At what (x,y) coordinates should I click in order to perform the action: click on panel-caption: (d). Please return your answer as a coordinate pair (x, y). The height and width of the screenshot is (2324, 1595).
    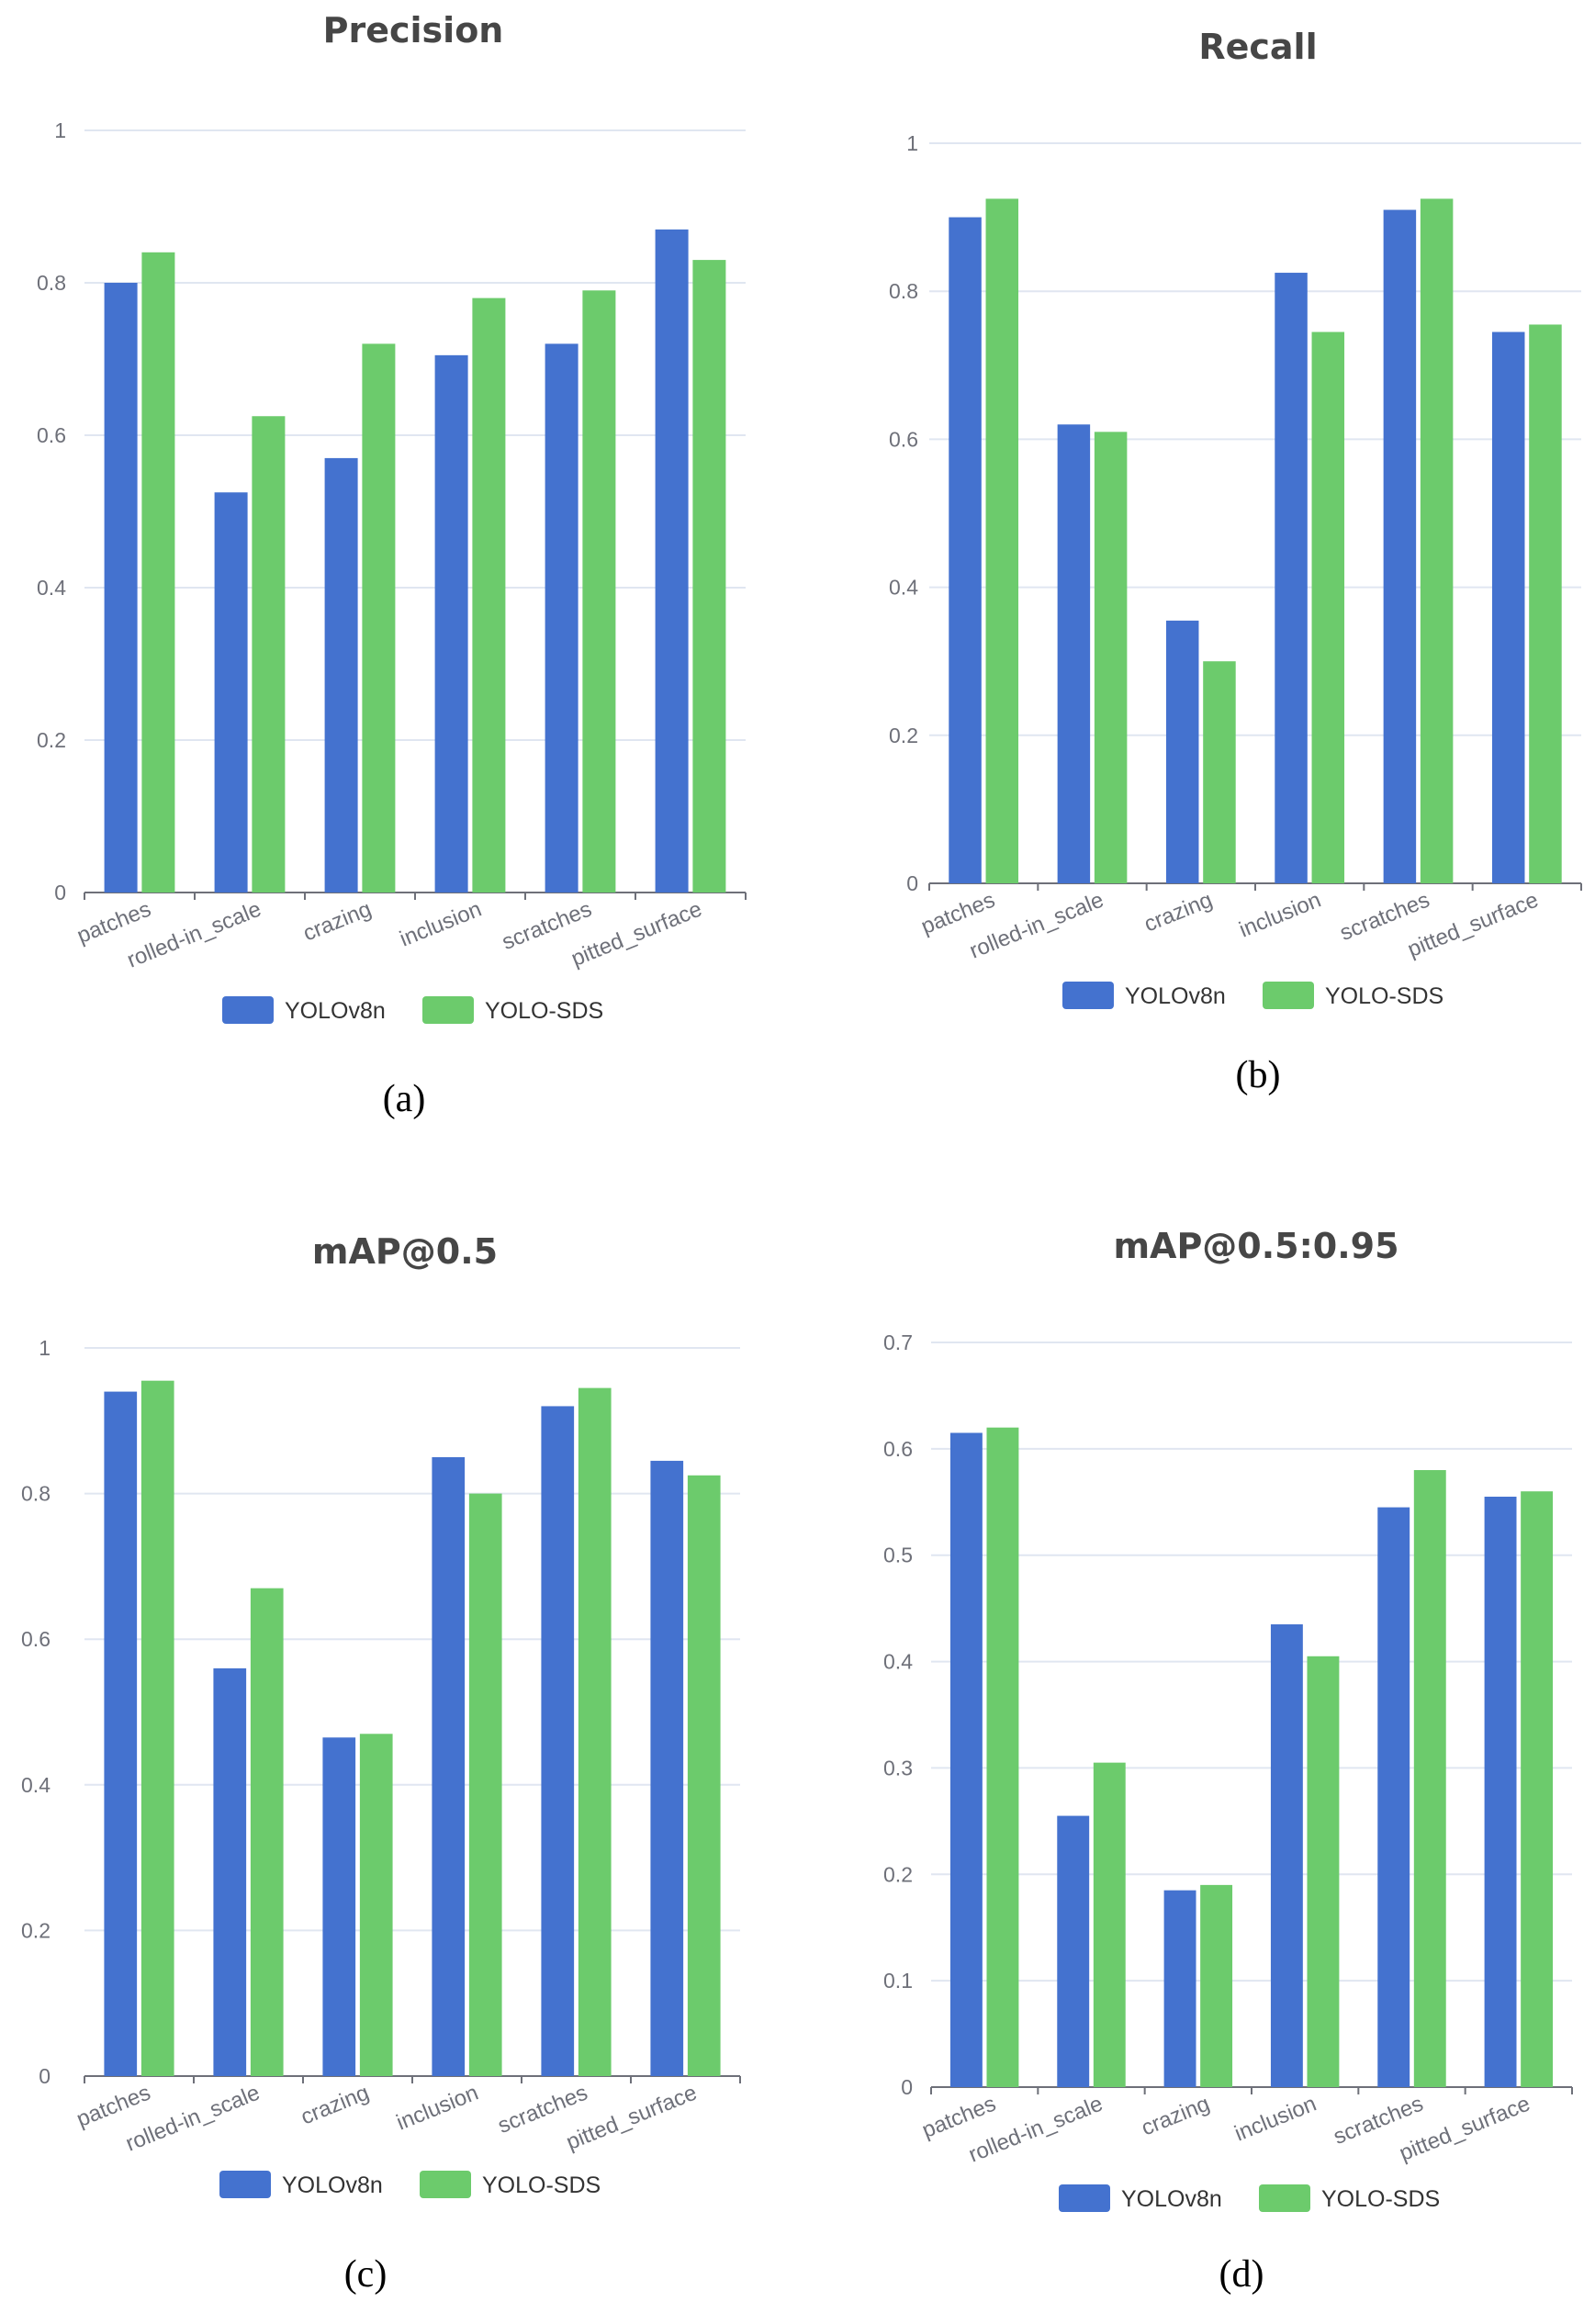
    Looking at the image, I should click on (1241, 2274).